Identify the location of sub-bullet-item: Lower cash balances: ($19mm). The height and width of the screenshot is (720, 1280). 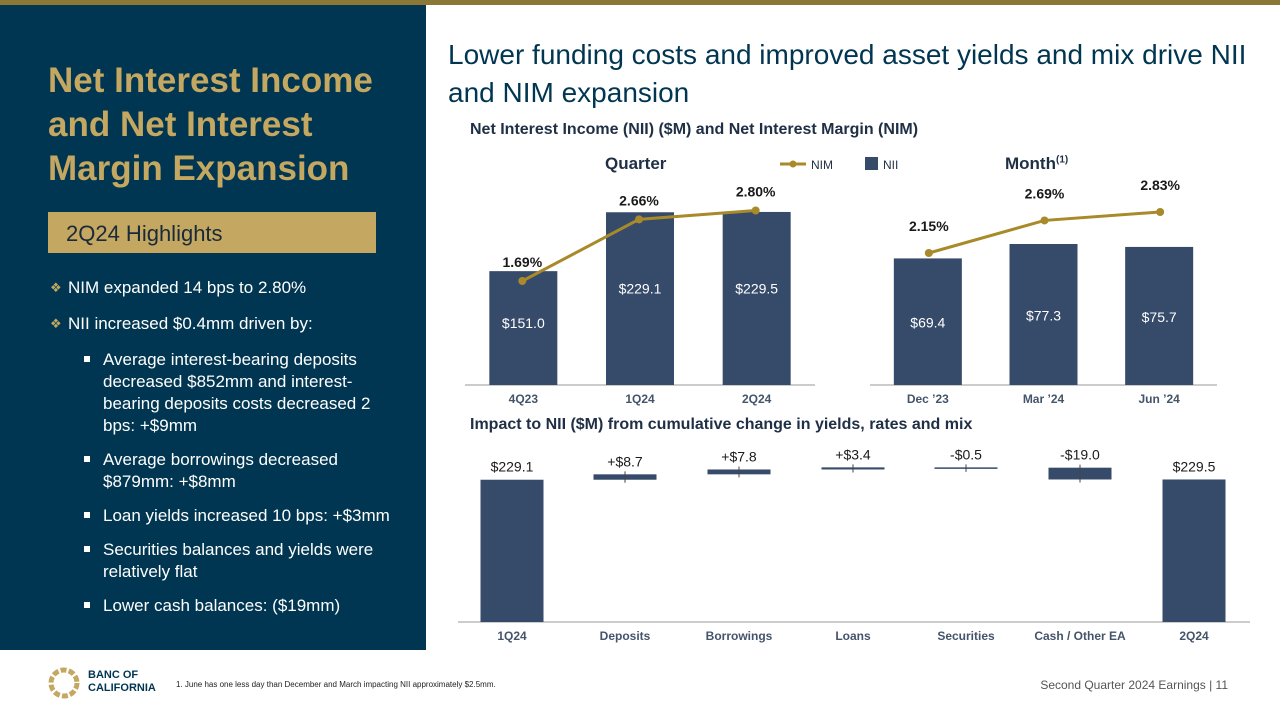
(225, 606).